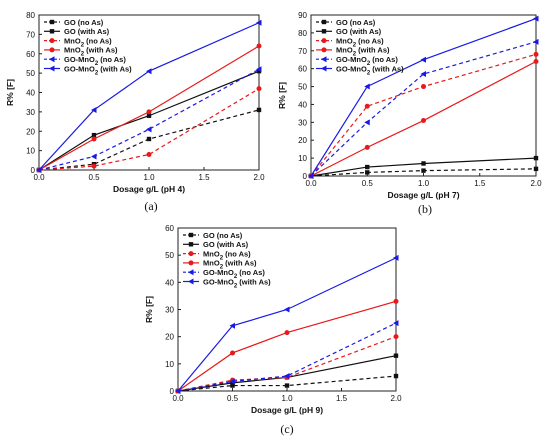 The height and width of the screenshot is (441, 550). What do you see at coordinates (287, 410) in the screenshot?
I see `x-axis-label: Dosage g/L (pH 9)` at bounding box center [287, 410].